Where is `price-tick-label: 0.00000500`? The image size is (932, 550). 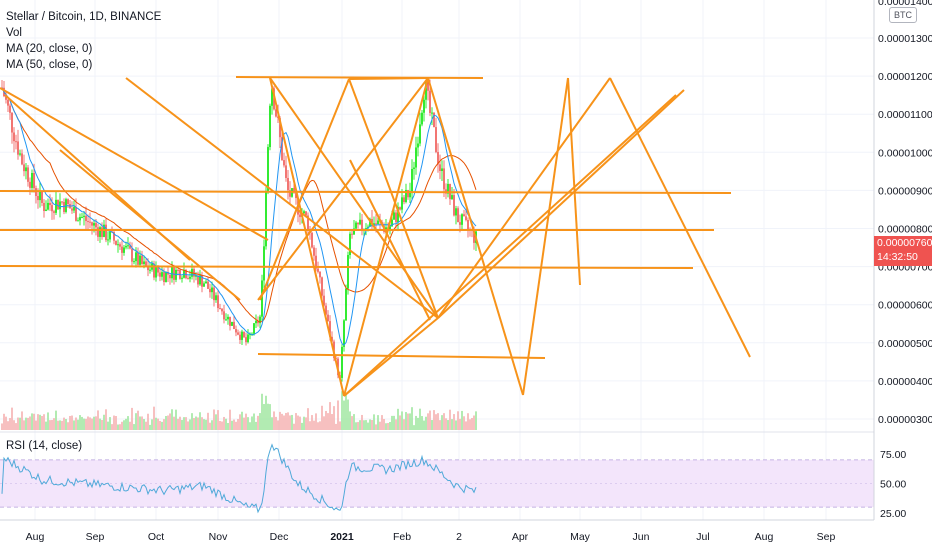 price-tick-label: 0.00000500 is located at coordinates (905, 344).